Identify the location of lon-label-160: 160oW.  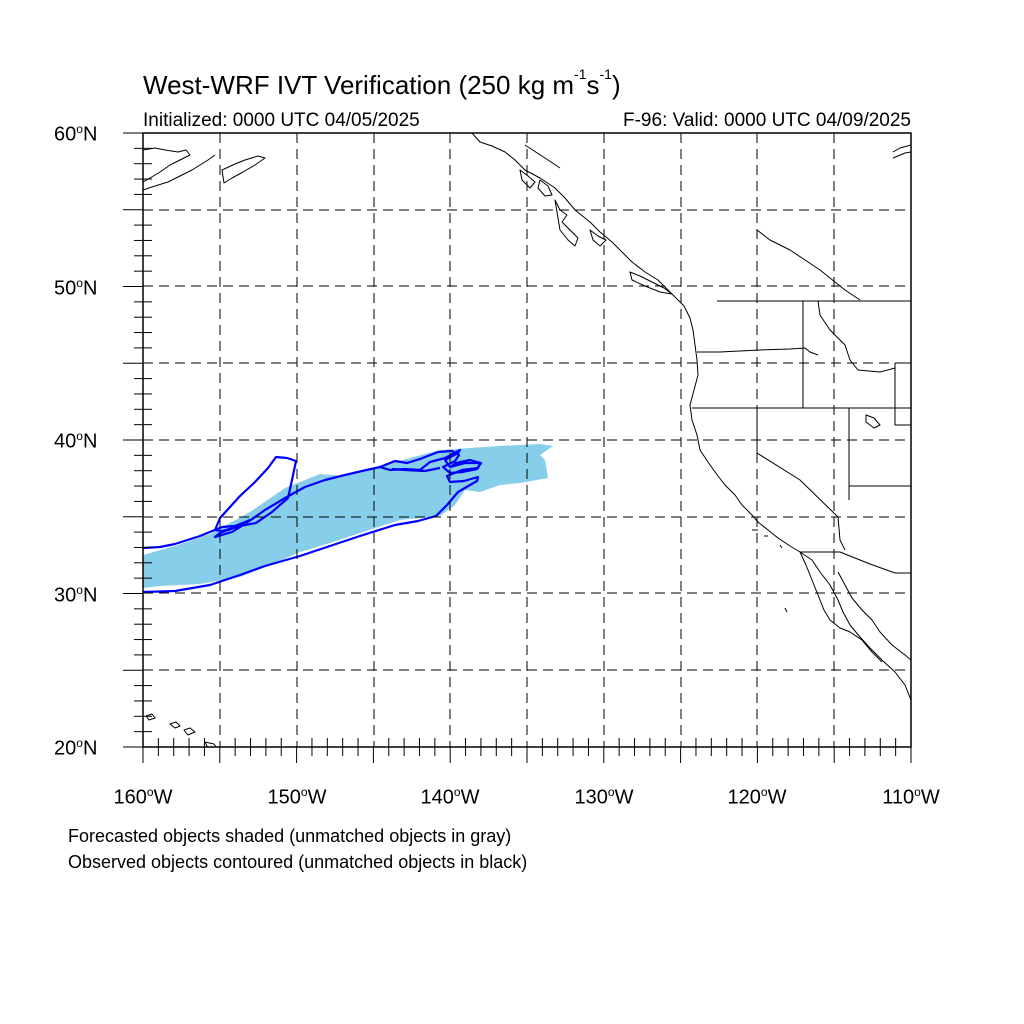
(143, 797).